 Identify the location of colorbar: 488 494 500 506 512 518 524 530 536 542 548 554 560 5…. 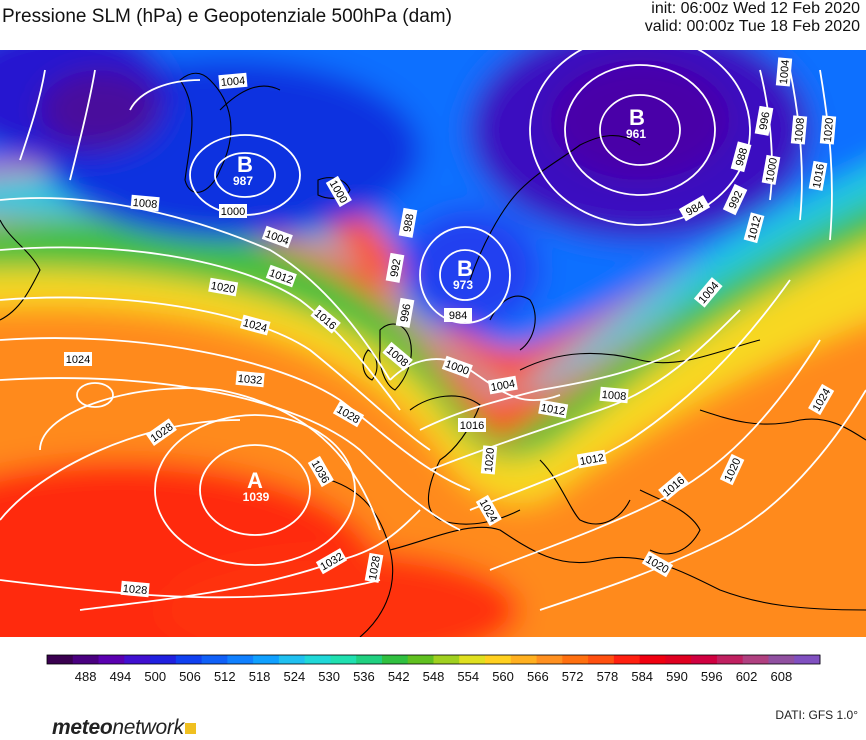
(433, 669).